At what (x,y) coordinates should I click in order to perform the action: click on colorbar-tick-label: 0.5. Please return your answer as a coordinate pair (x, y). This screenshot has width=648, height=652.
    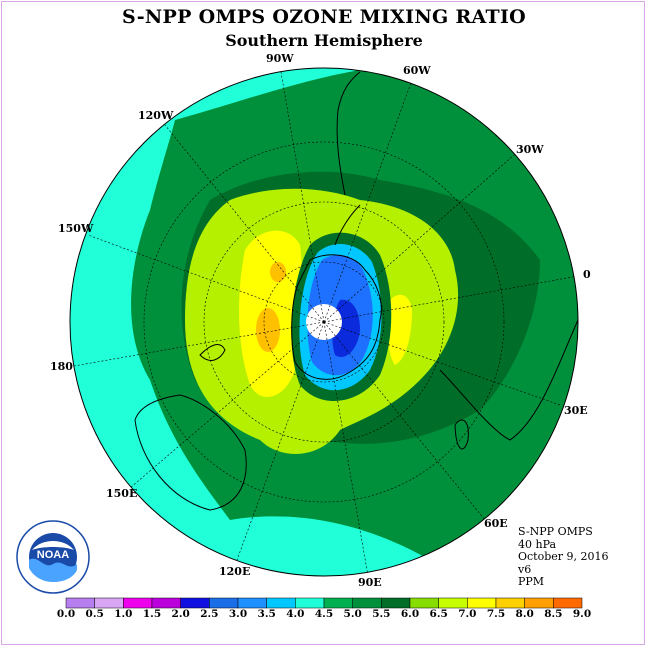
    Looking at the image, I should click on (94, 614).